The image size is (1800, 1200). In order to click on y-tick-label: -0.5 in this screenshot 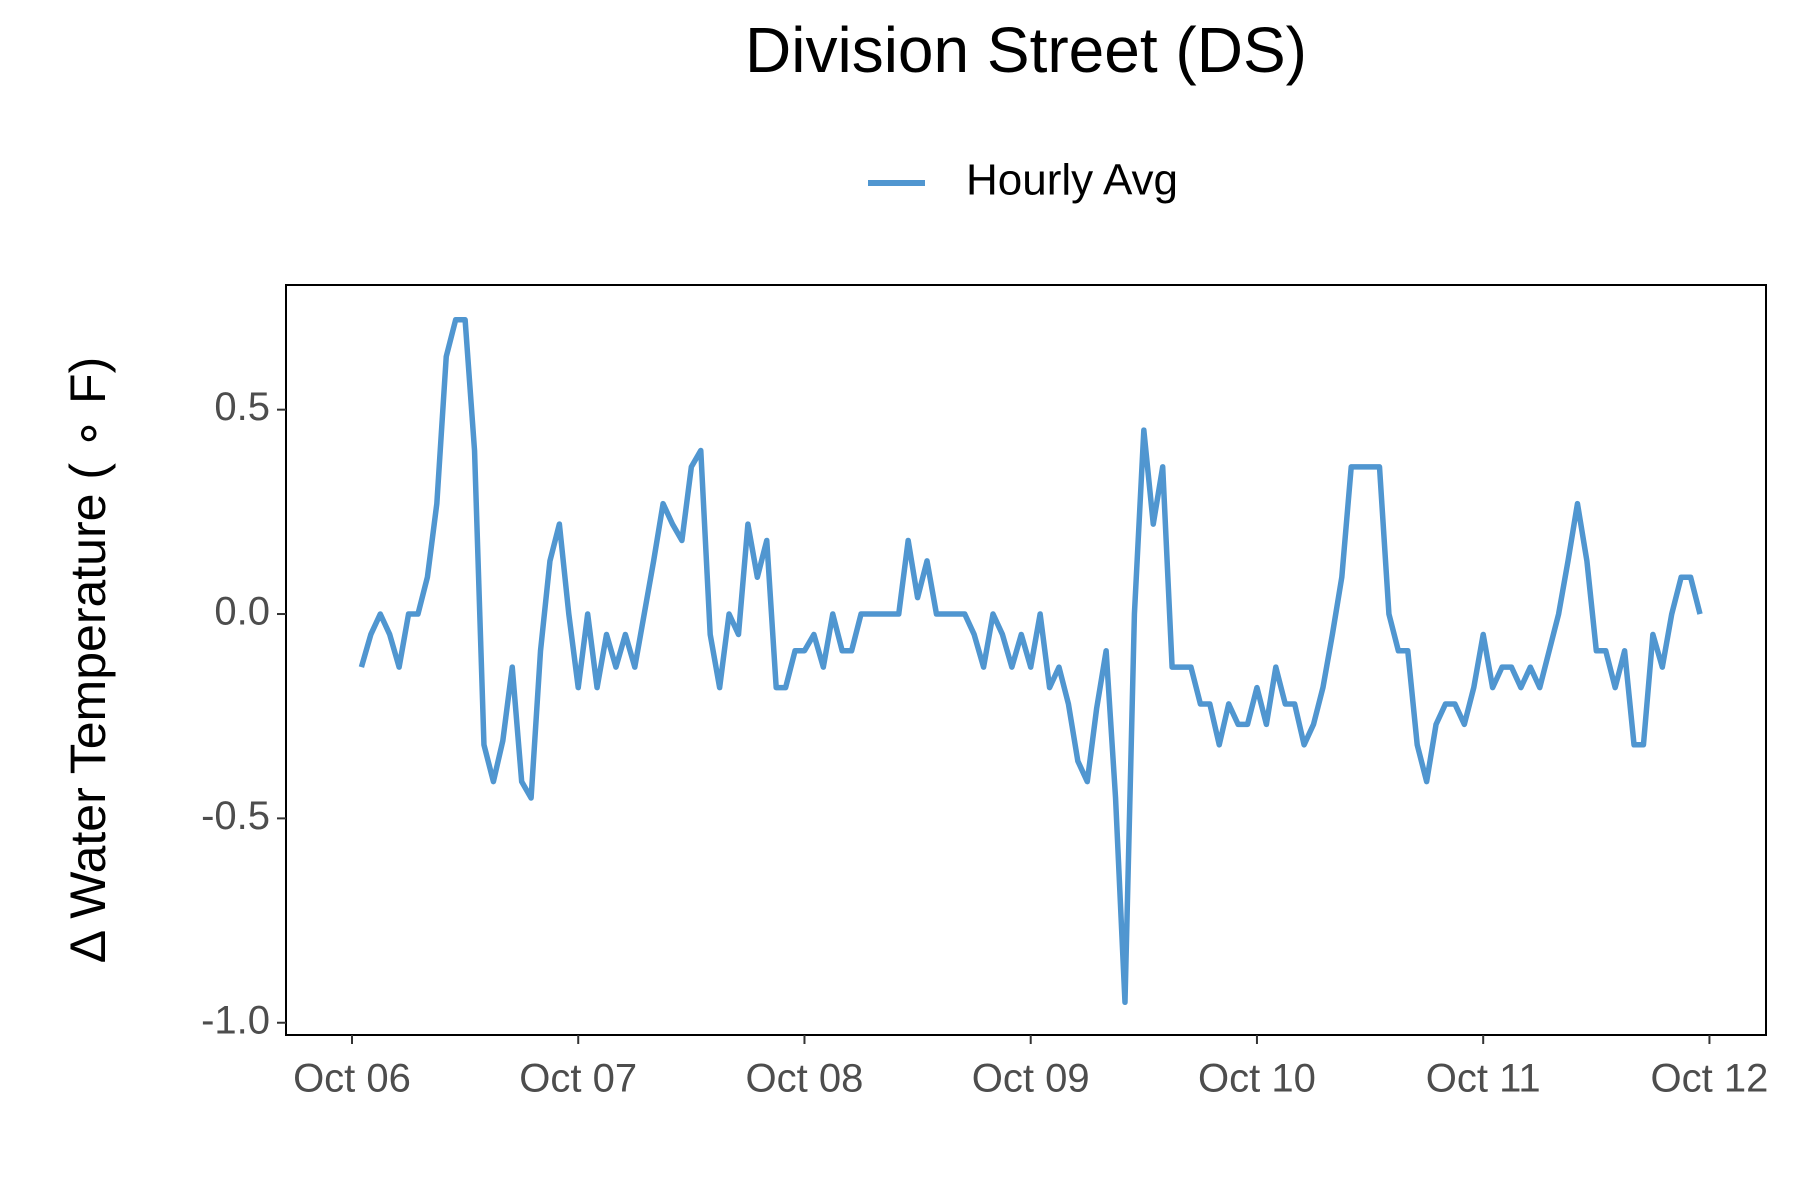, I will do `click(235, 816)`.